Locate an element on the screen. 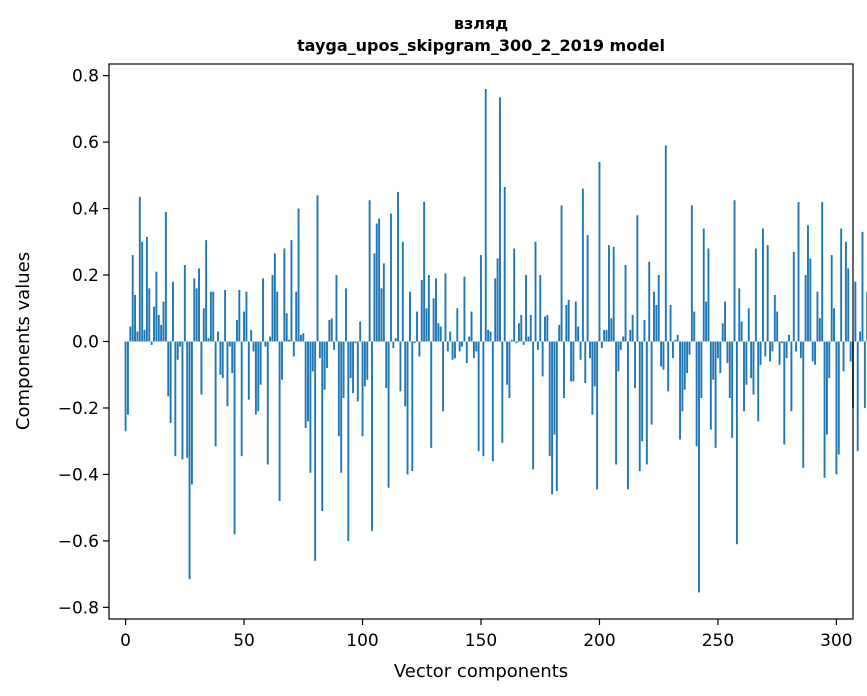 Image resolution: width=867 pixels, height=696 pixels. x-axis-ticks: 0 50 100 150 200 250 300 is located at coordinates (486, 635).